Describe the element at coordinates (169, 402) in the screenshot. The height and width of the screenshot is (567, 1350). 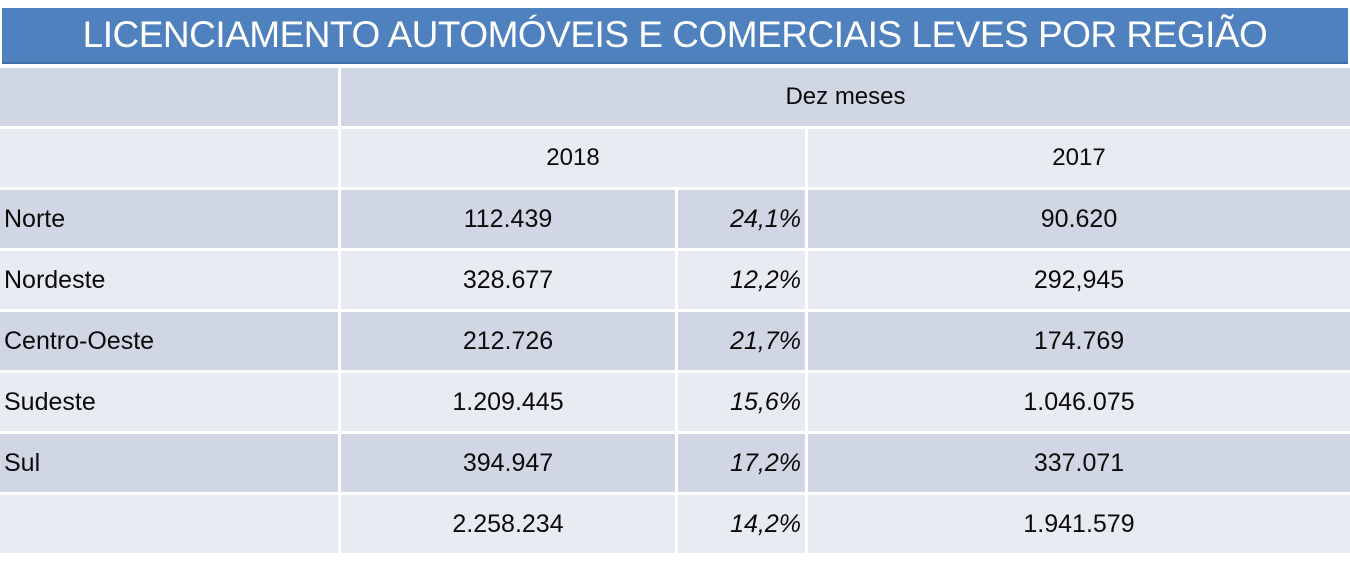
I see `region-label: Sudeste` at that location.